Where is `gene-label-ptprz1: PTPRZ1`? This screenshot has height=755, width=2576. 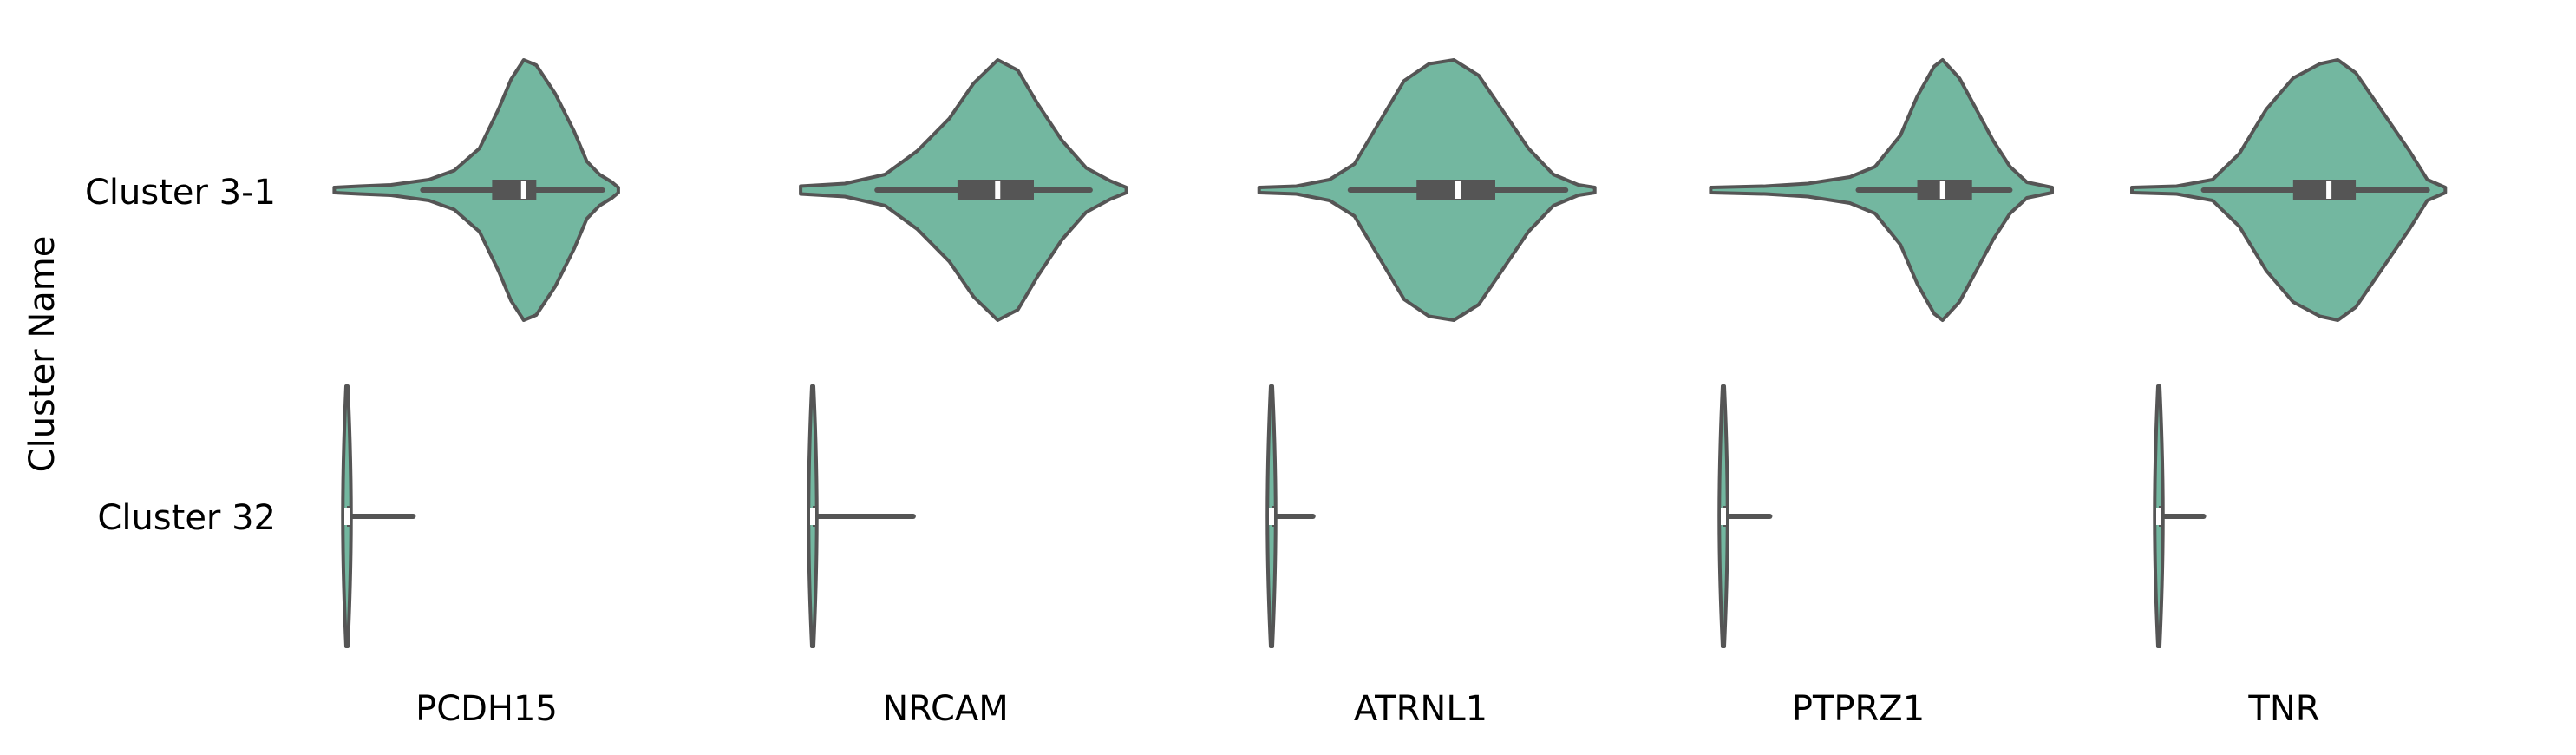 gene-label-ptprz1: PTPRZ1 is located at coordinates (1858, 709).